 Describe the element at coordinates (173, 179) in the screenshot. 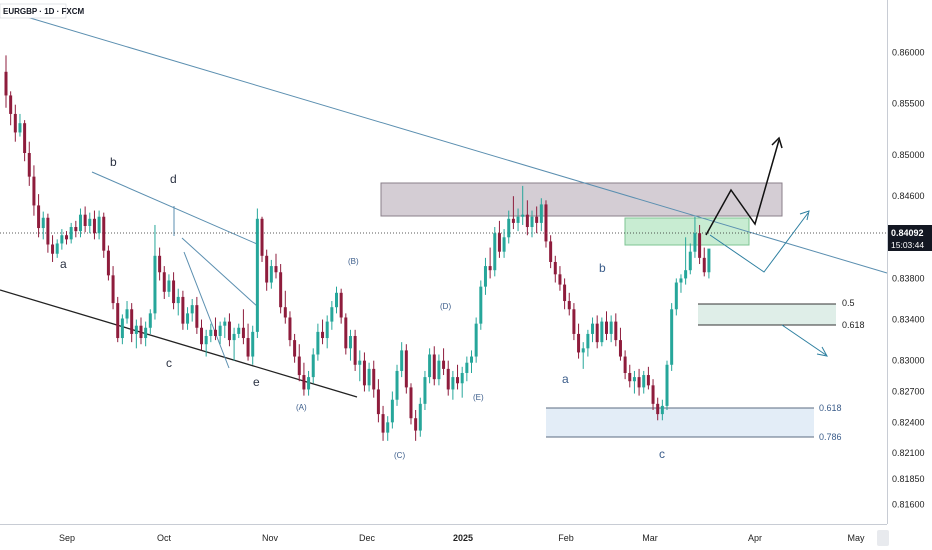

I see `wave-label-d: d` at that location.